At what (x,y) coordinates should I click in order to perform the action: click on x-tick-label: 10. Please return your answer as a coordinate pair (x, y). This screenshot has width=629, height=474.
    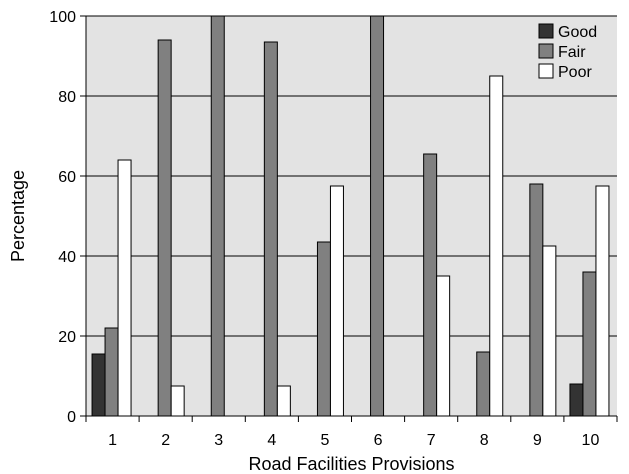
    Looking at the image, I should click on (591, 440).